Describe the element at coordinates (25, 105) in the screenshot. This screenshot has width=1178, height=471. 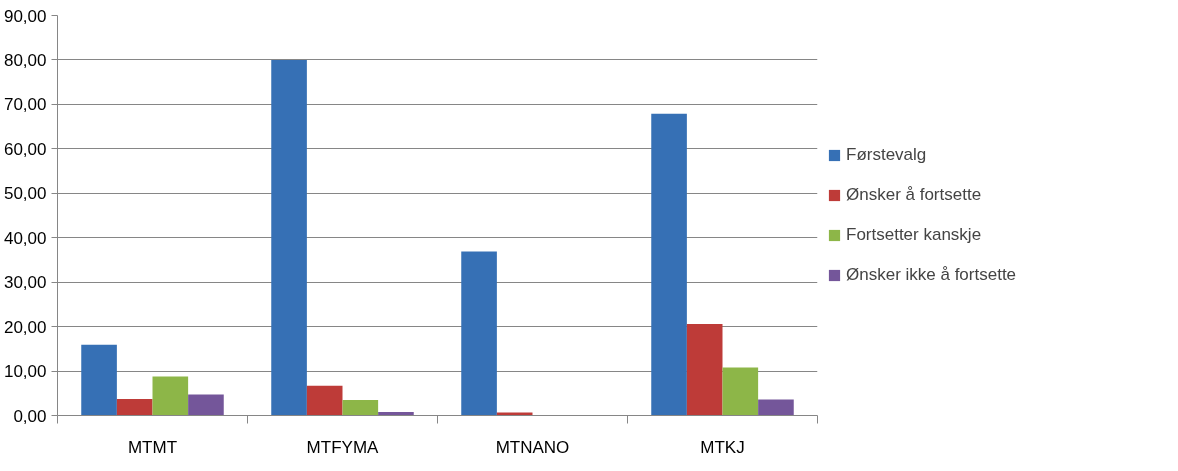
I see `y-tick-label: 70,00` at that location.